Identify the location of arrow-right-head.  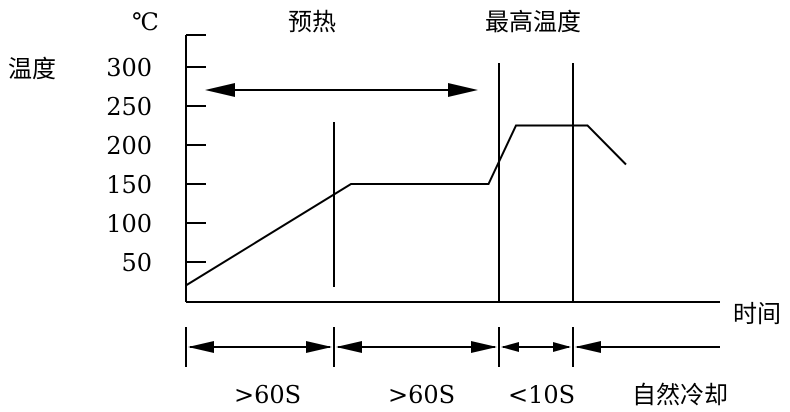
(463, 90).